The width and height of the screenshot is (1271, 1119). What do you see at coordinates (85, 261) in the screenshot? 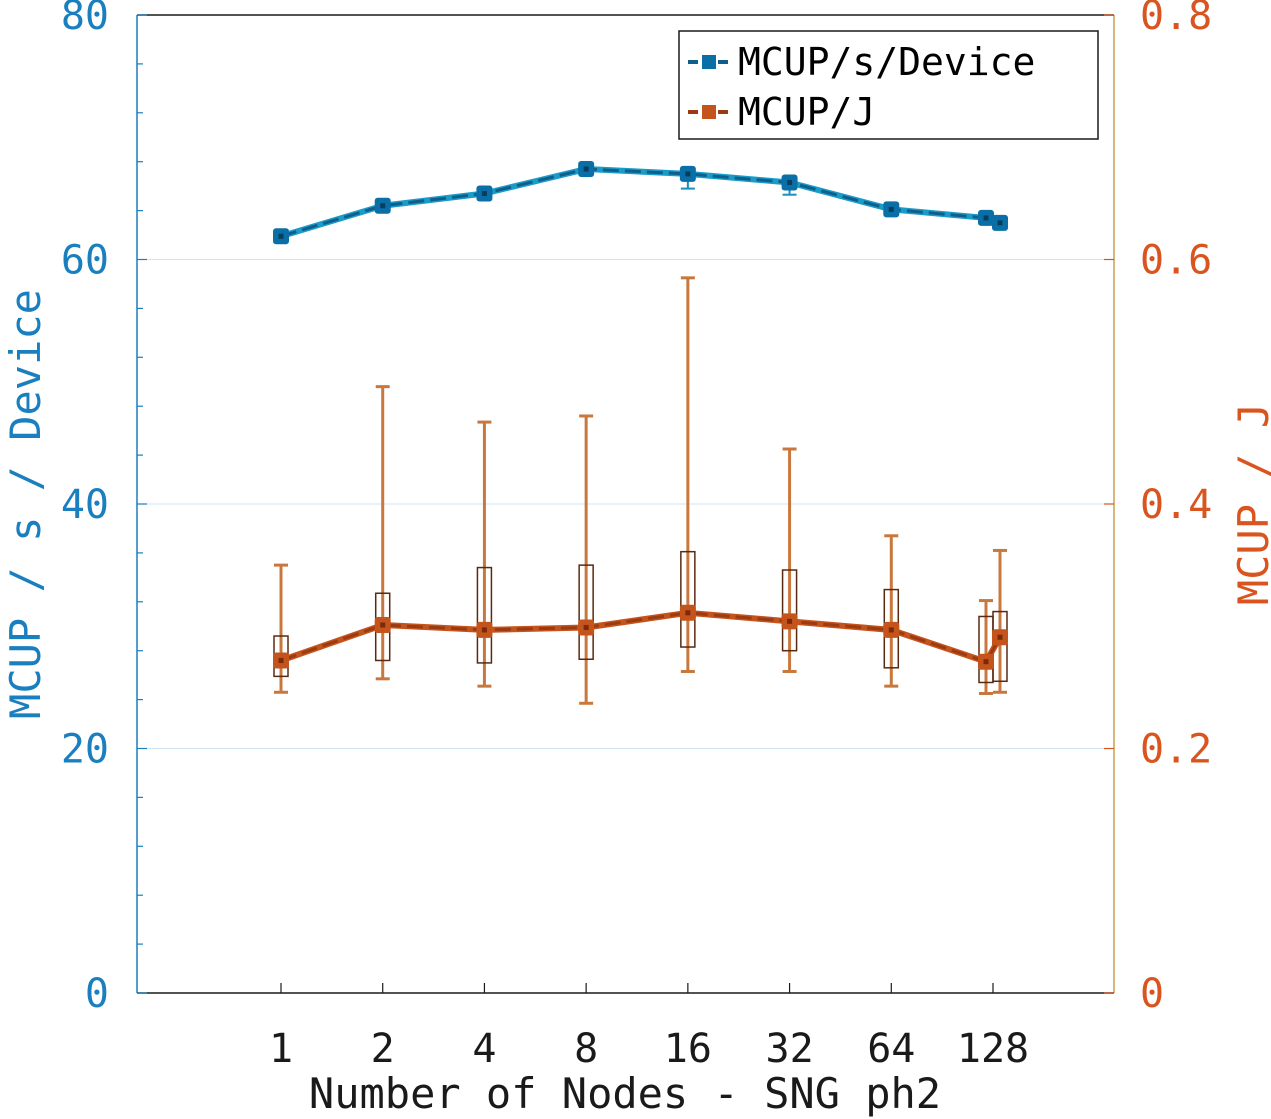
I see `left-tick-label: 60` at bounding box center [85, 261].